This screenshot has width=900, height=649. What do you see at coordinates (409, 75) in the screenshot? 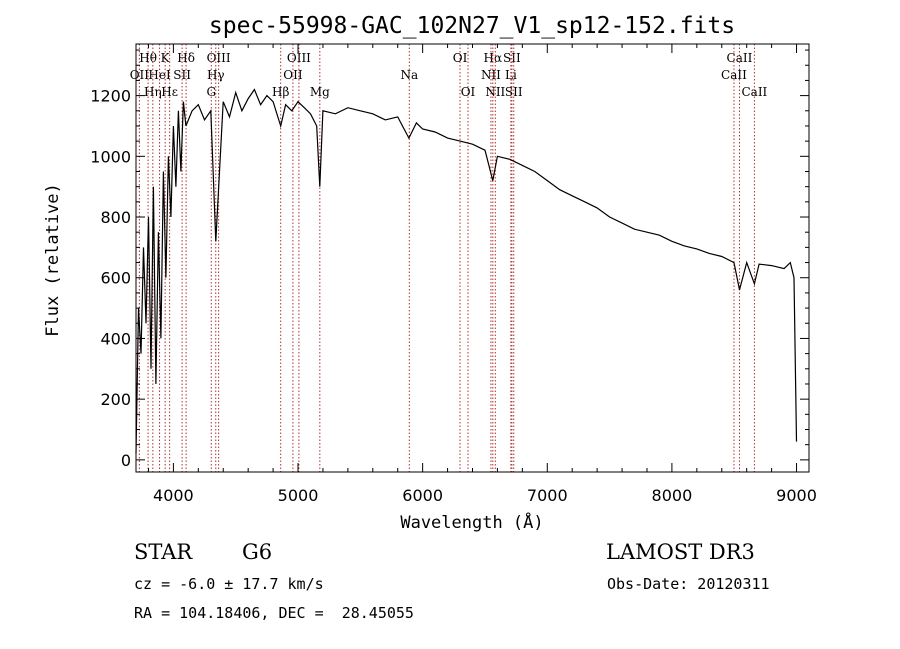
I see `line-marker-label: Na` at bounding box center [409, 75].